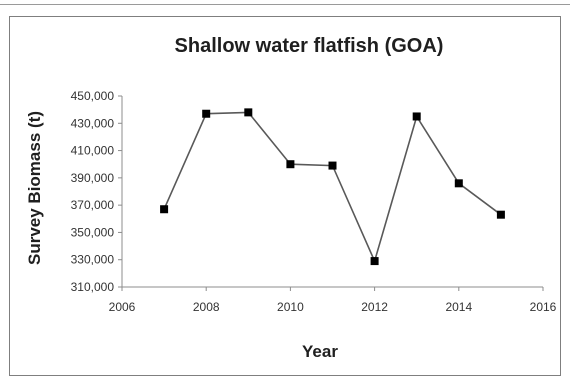  What do you see at coordinates (93, 287) in the screenshot?
I see `y-tick-label: 310,000` at bounding box center [93, 287].